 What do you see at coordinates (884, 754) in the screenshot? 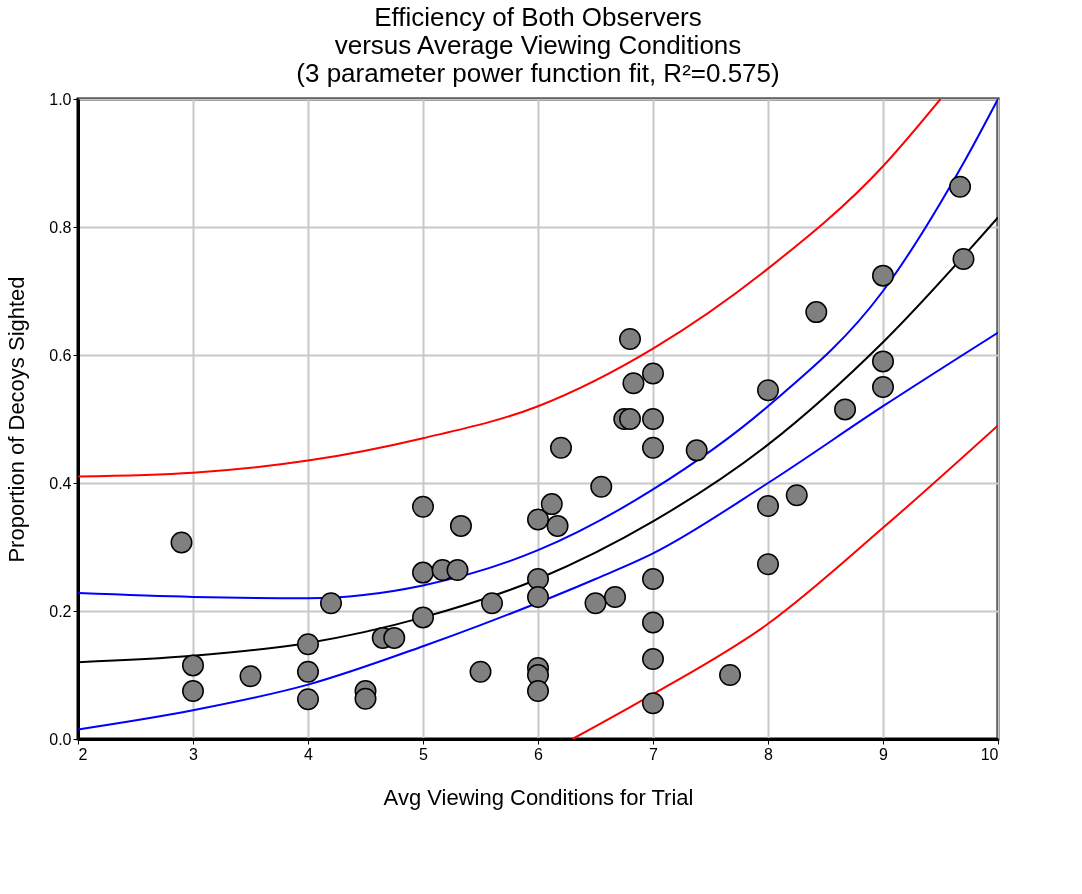
I see `x-tick-label: 9` at bounding box center [884, 754].